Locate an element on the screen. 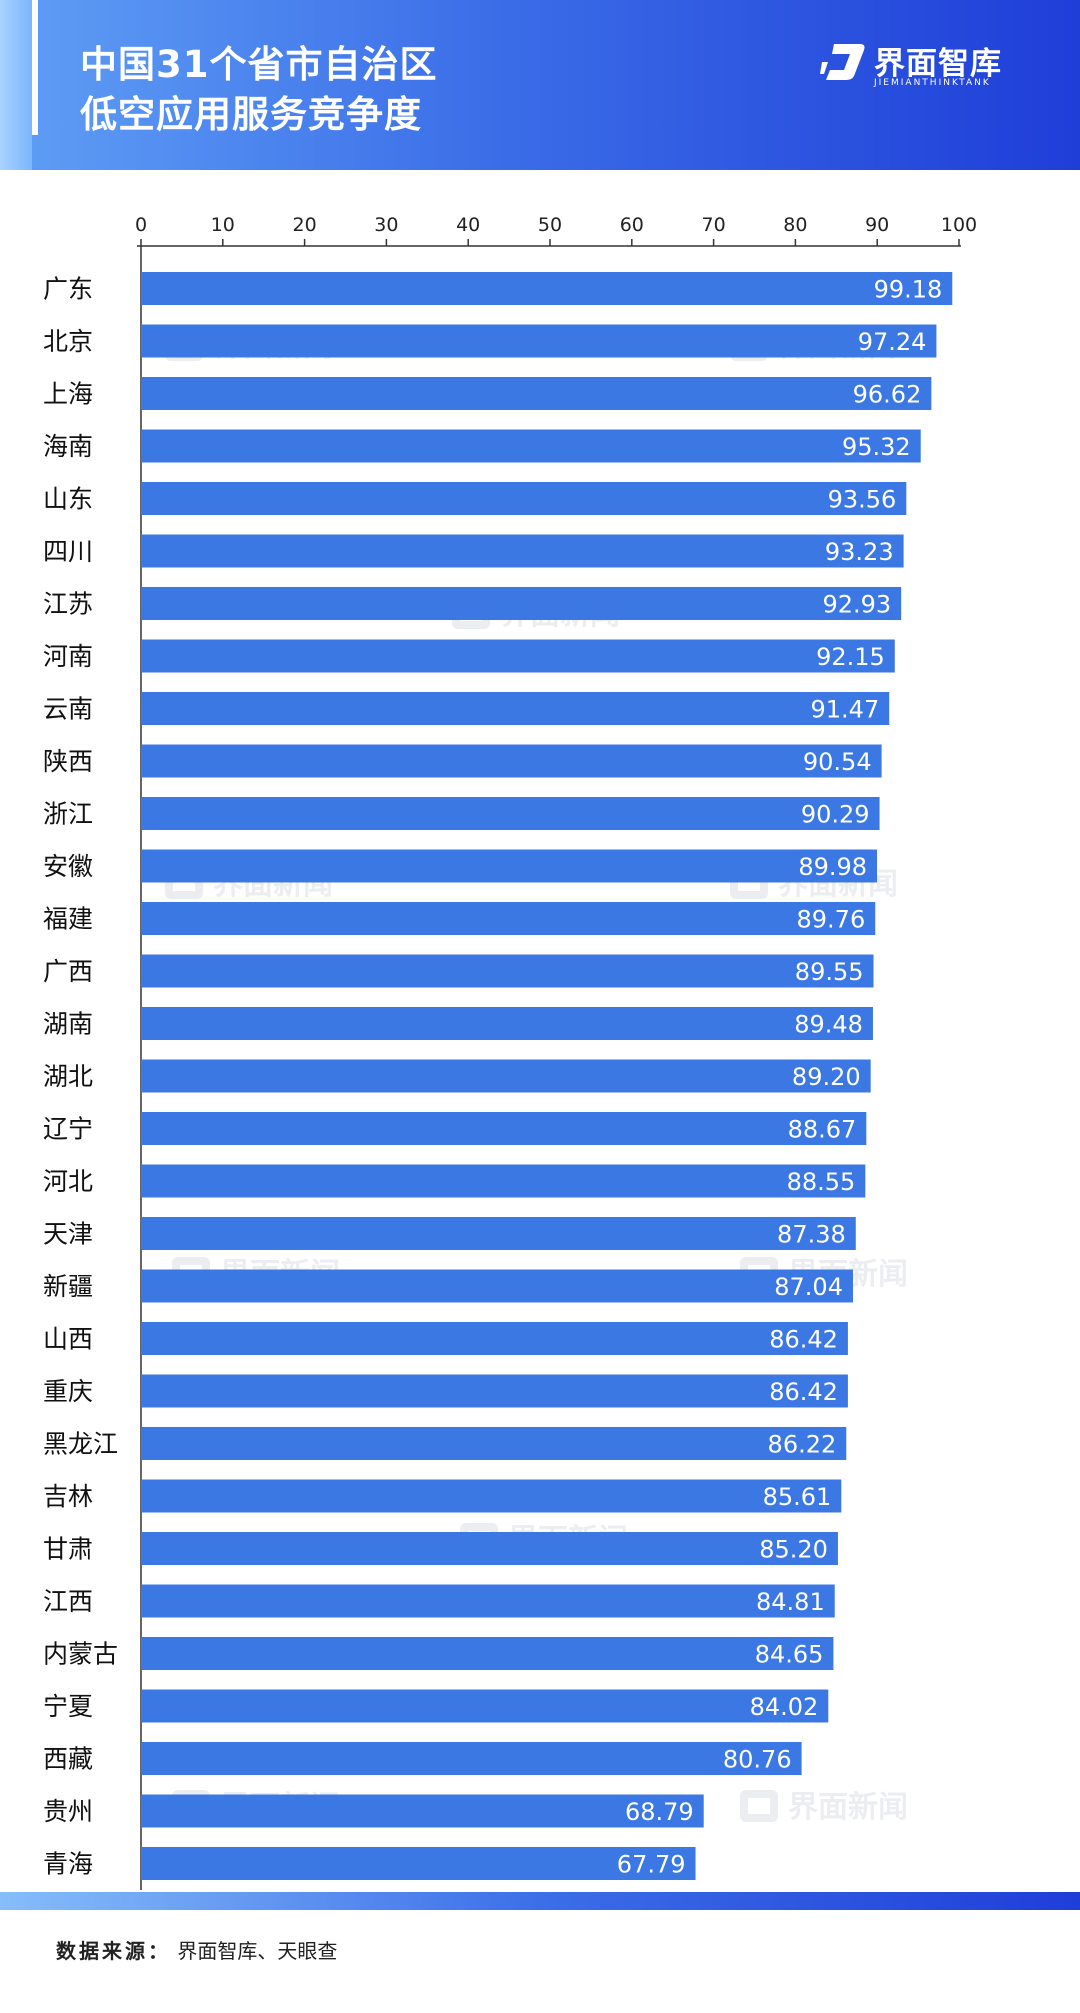  category-label: 福建 is located at coordinates (68, 919).